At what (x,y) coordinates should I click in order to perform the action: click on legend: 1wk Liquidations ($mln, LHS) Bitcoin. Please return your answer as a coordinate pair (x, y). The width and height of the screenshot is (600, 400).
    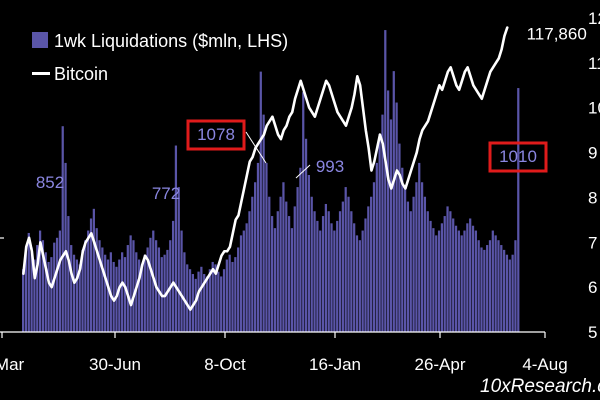
    Looking at the image, I should click on (160, 57).